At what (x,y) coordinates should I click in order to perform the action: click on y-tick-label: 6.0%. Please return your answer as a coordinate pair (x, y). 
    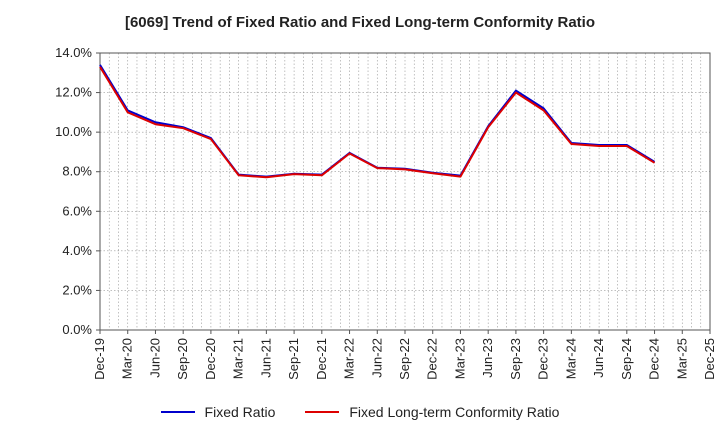
    Looking at the image, I should click on (77, 210).